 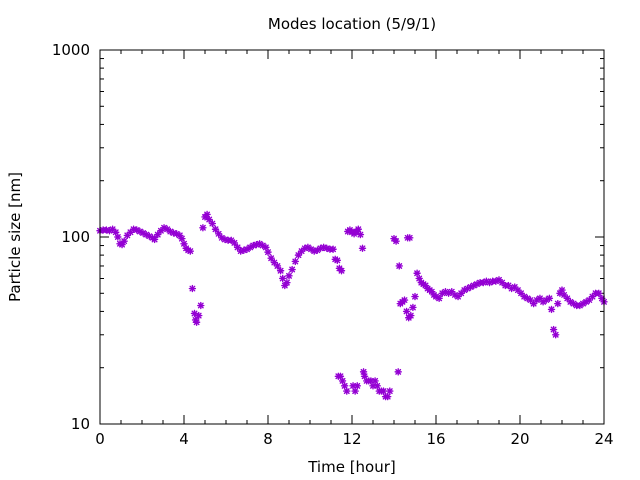 What do you see at coordinates (15, 237) in the screenshot?
I see `y-axis-label: Particle size [nm]` at bounding box center [15, 237].